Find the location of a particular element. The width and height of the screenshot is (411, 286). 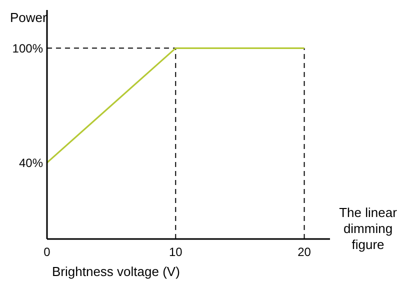

x-axis-title: Brightness voltage (V) is located at coordinates (116, 271).